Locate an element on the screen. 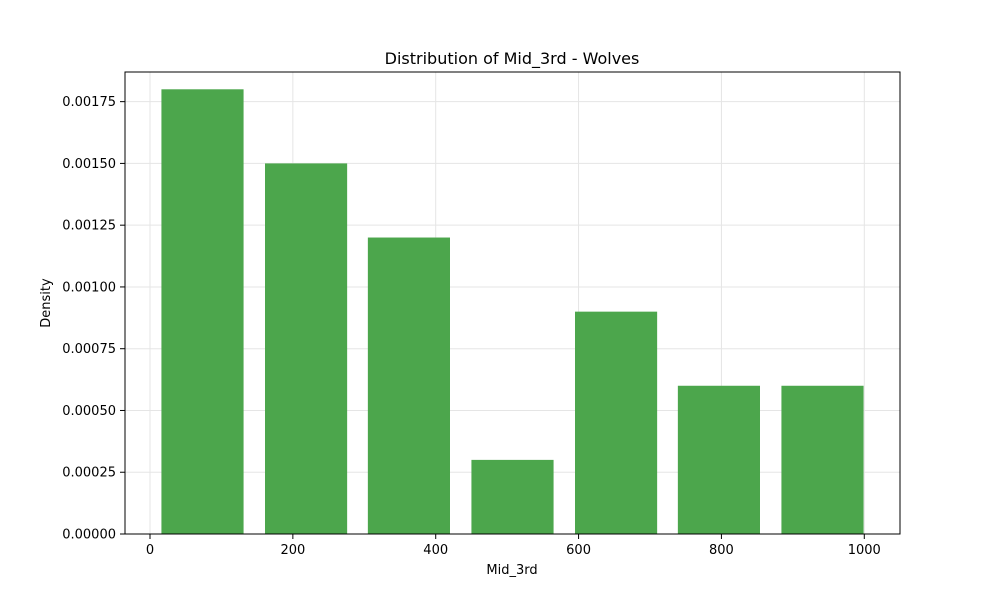  y-tick-label: 0.00100 is located at coordinates (89, 287).